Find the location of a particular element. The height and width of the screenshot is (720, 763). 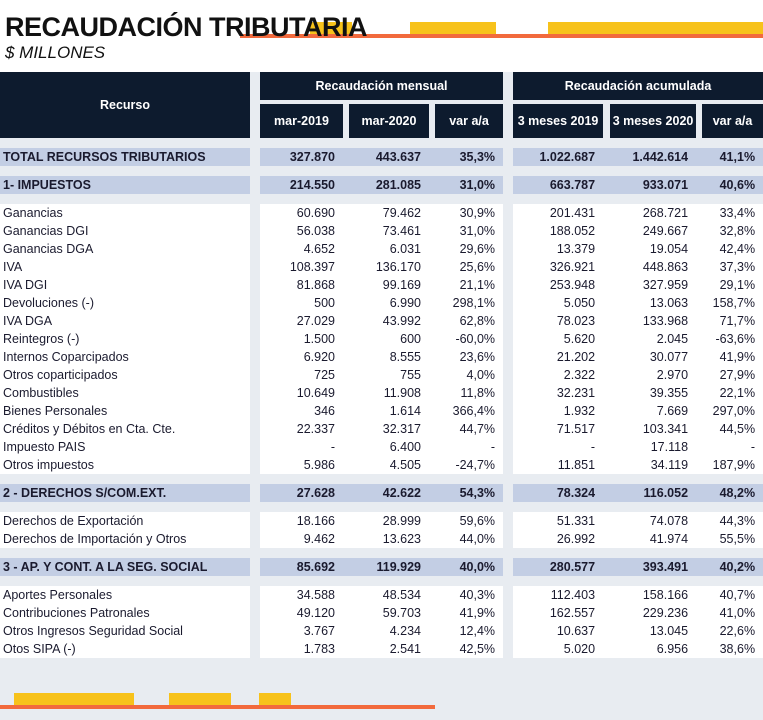

cell-value: 1.500 is located at coordinates (301, 339).